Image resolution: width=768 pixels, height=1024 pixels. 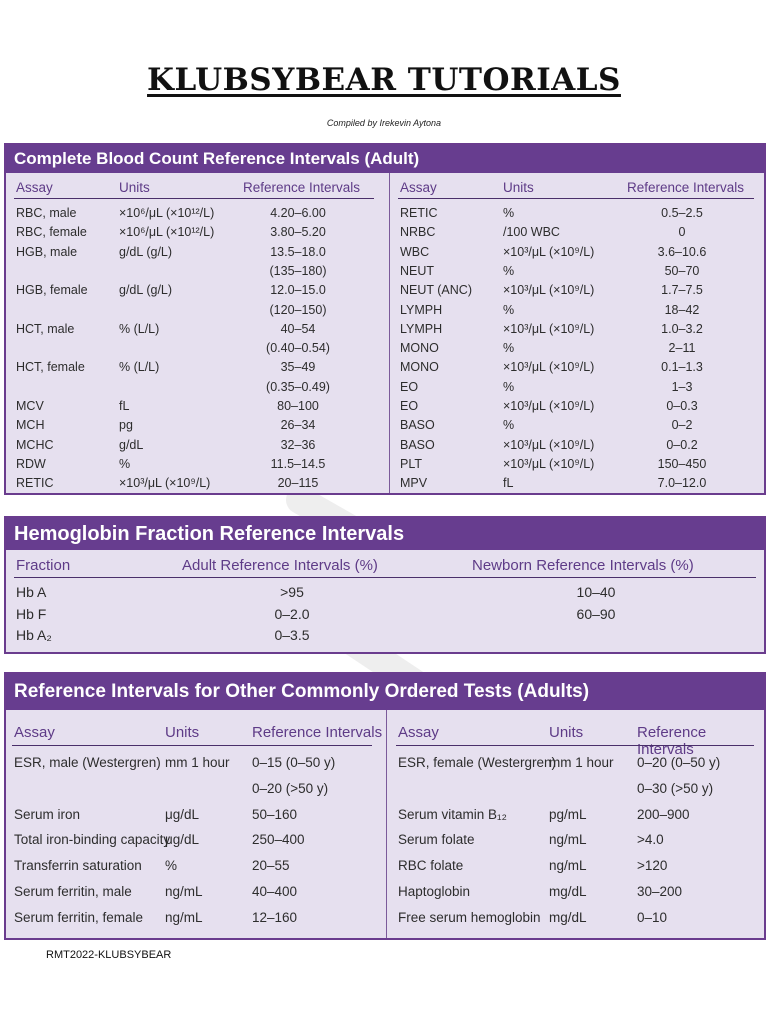 What do you see at coordinates (650, 840) in the screenshot?
I see `reference-cell: >4.0` at bounding box center [650, 840].